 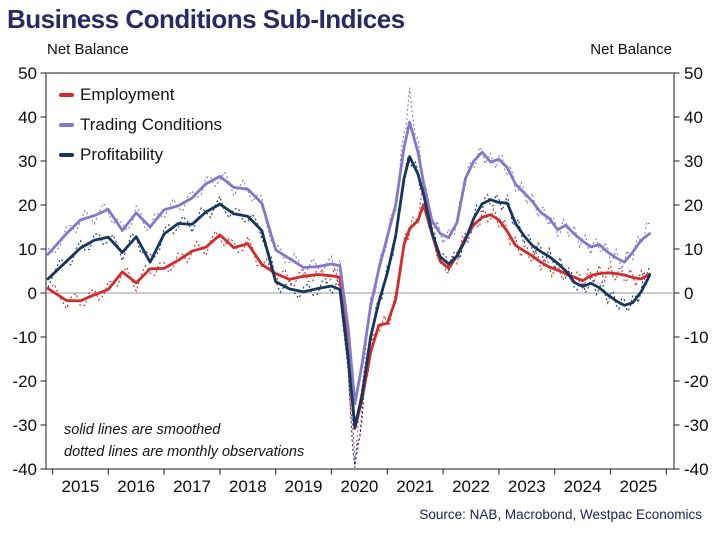 I want to click on x-axis-tick-label: 2023, so click(x=527, y=486).